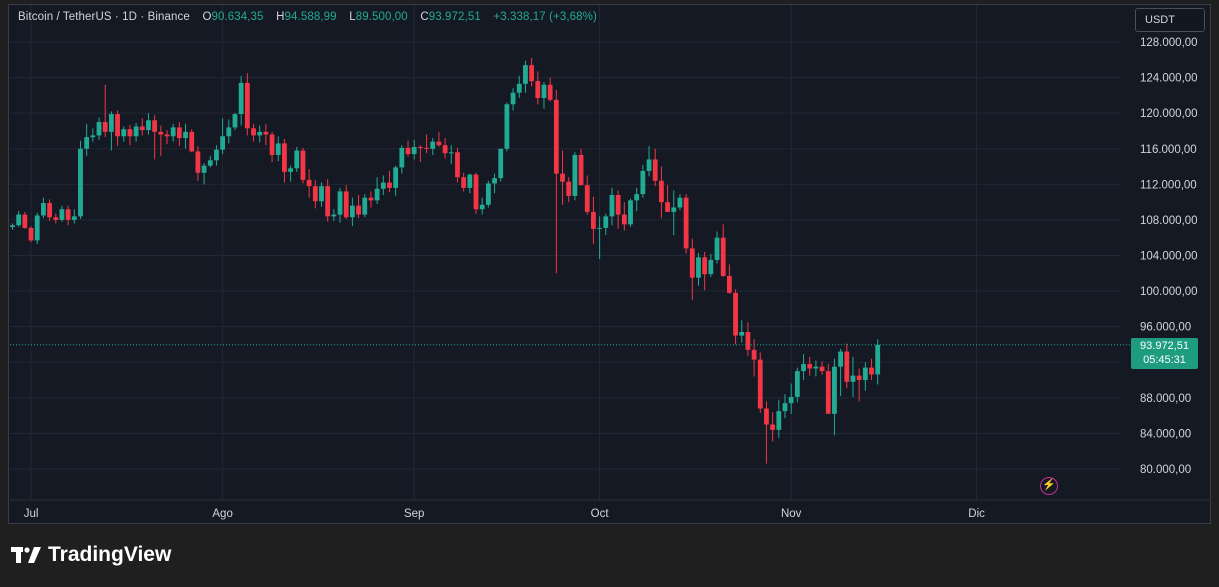  I want to click on high-label: H, so click(280, 17).